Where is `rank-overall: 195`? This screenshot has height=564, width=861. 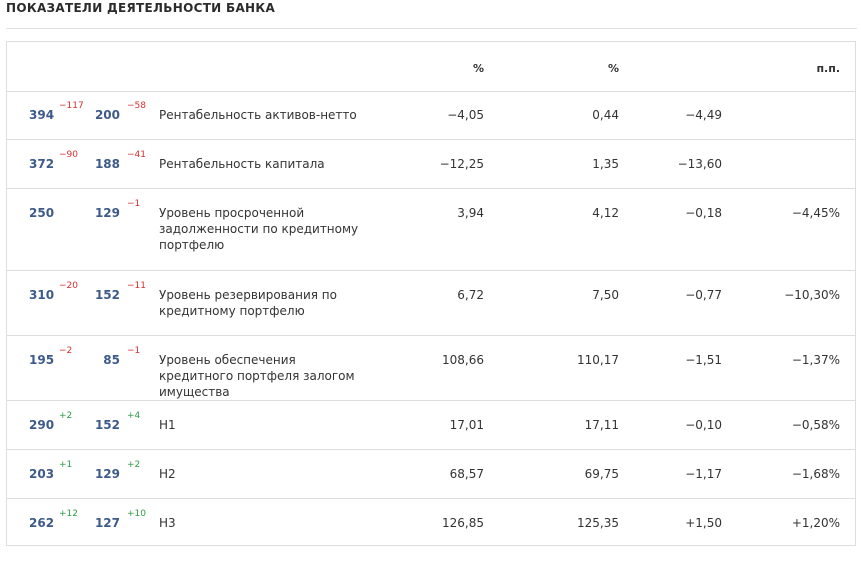
rank-overall: 195 is located at coordinates (42, 360).